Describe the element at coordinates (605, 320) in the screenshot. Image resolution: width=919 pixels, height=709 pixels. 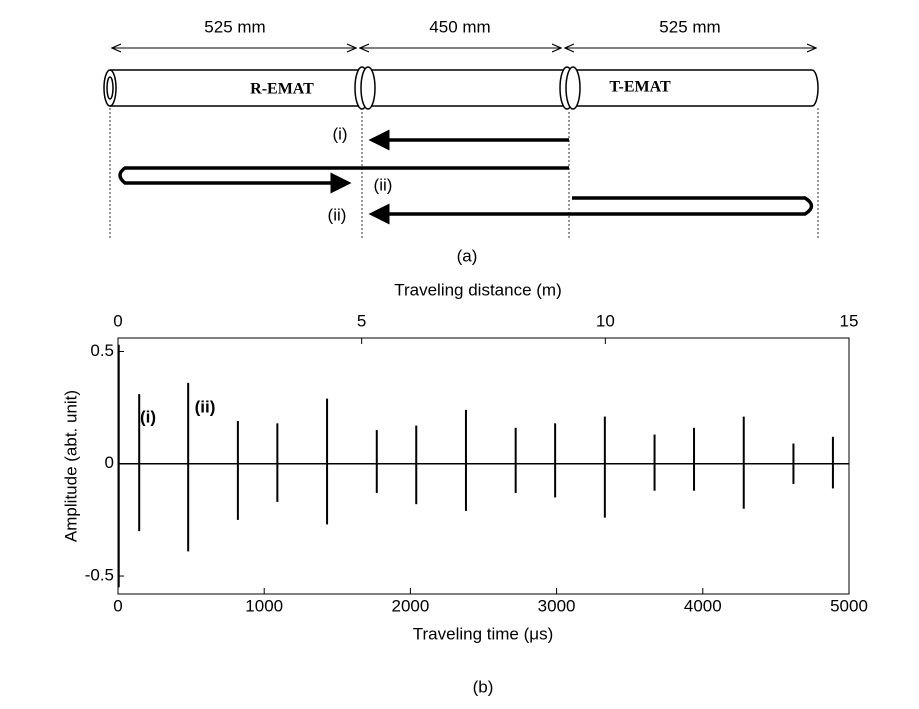
I see `x2-tick-label: 10` at that location.